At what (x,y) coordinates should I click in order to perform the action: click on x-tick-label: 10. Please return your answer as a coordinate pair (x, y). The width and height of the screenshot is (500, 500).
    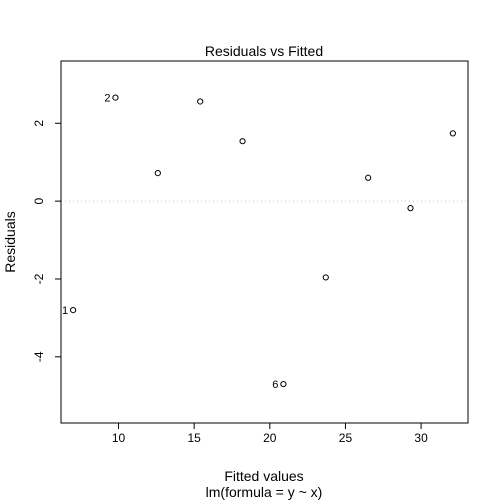
    Looking at the image, I should click on (119, 438).